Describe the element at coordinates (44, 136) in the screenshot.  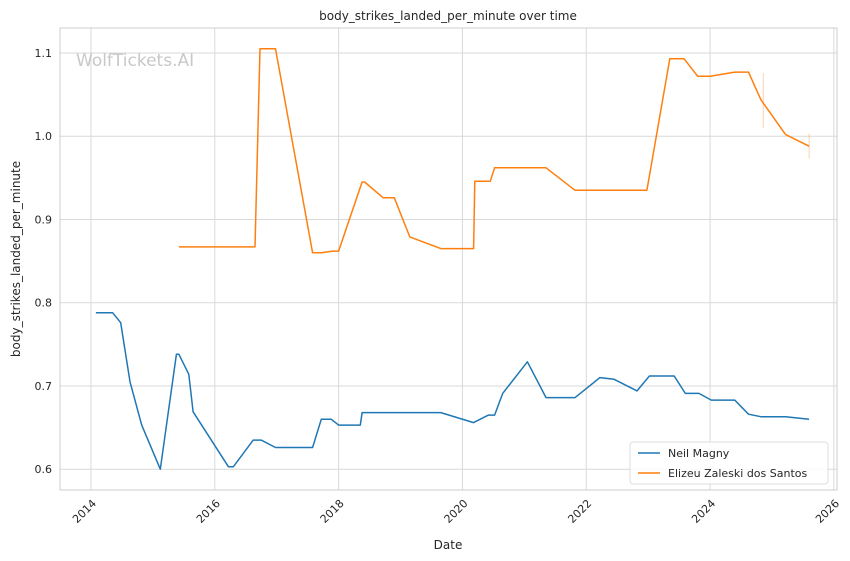
I see `y-tick-label: 1.0` at that location.